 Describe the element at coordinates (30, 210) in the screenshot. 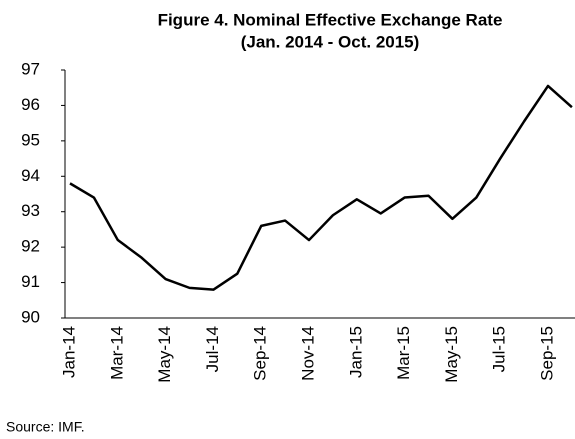

I see `y-tick-label: 93` at that location.